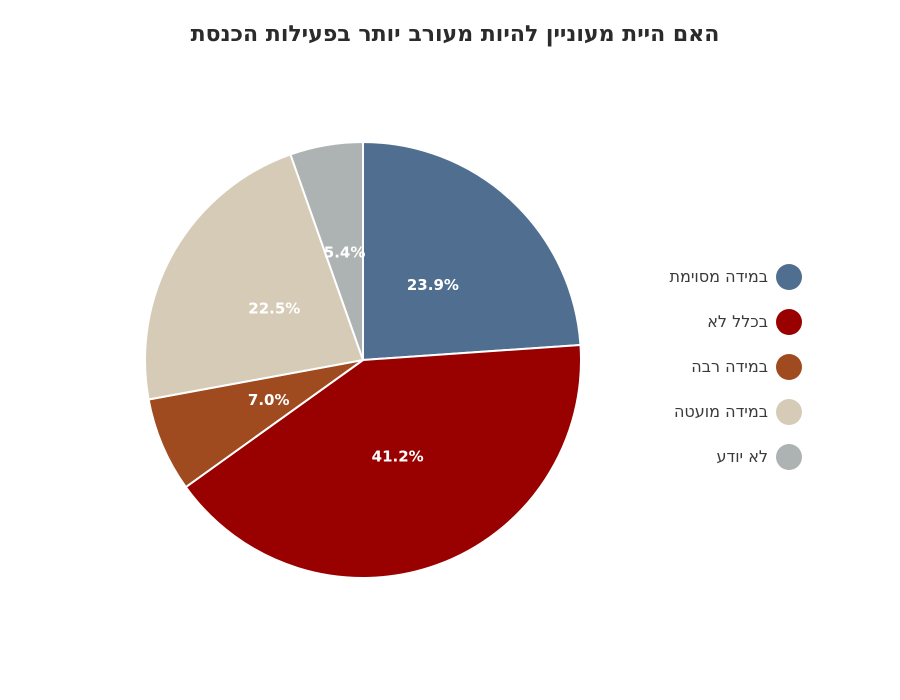 The height and width of the screenshot is (700, 900). I want to click on pie-value-labels: 23.9% 41.2% 7.0% 22.5% 5.4%, so click(353, 355).